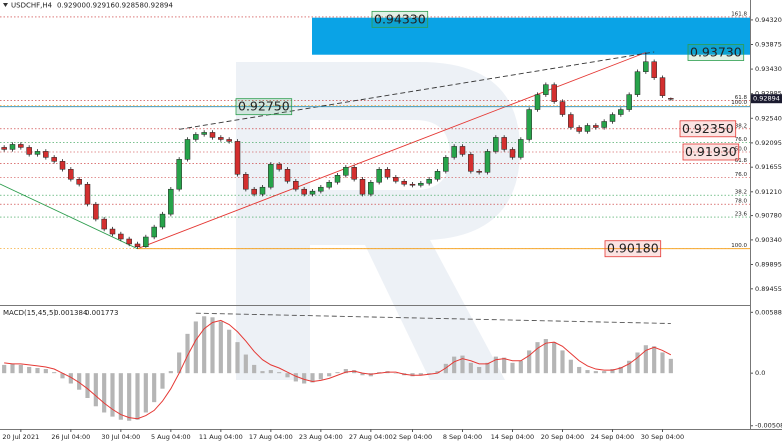 The height and width of the screenshot is (442, 782). Describe the element at coordinates (129, 6) in the screenshot. I see `header-low: 0.92858` at that location.